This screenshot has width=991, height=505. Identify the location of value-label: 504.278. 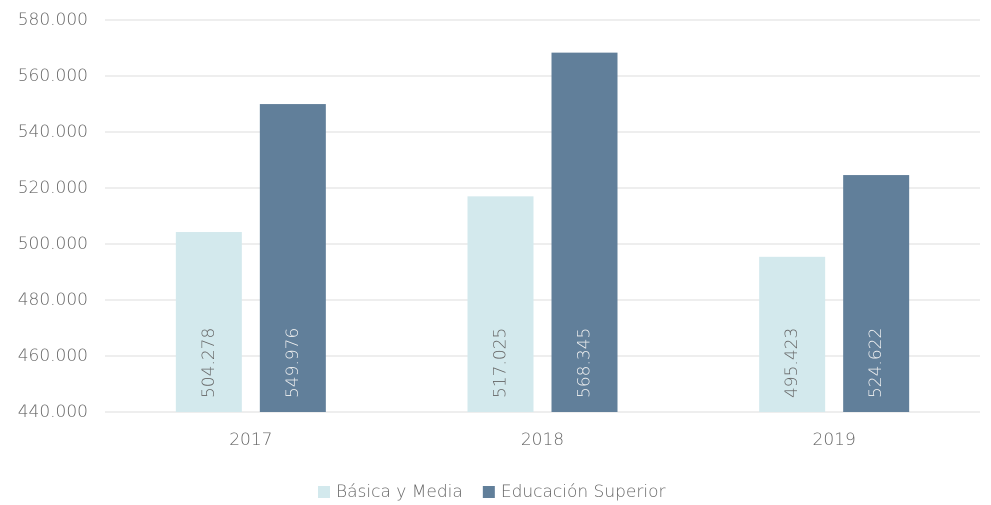
(209, 363).